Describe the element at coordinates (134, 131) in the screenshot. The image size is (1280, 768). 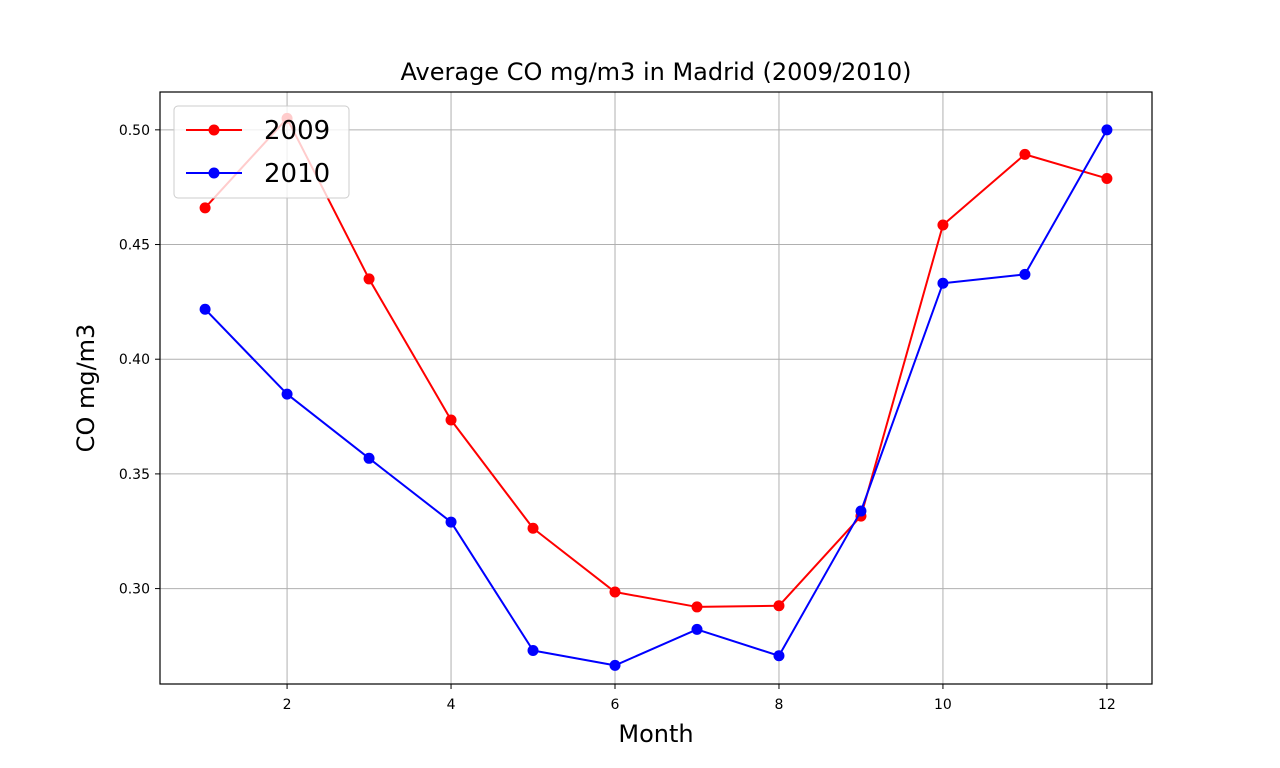
I see `y-tick-label: 0.50` at that location.